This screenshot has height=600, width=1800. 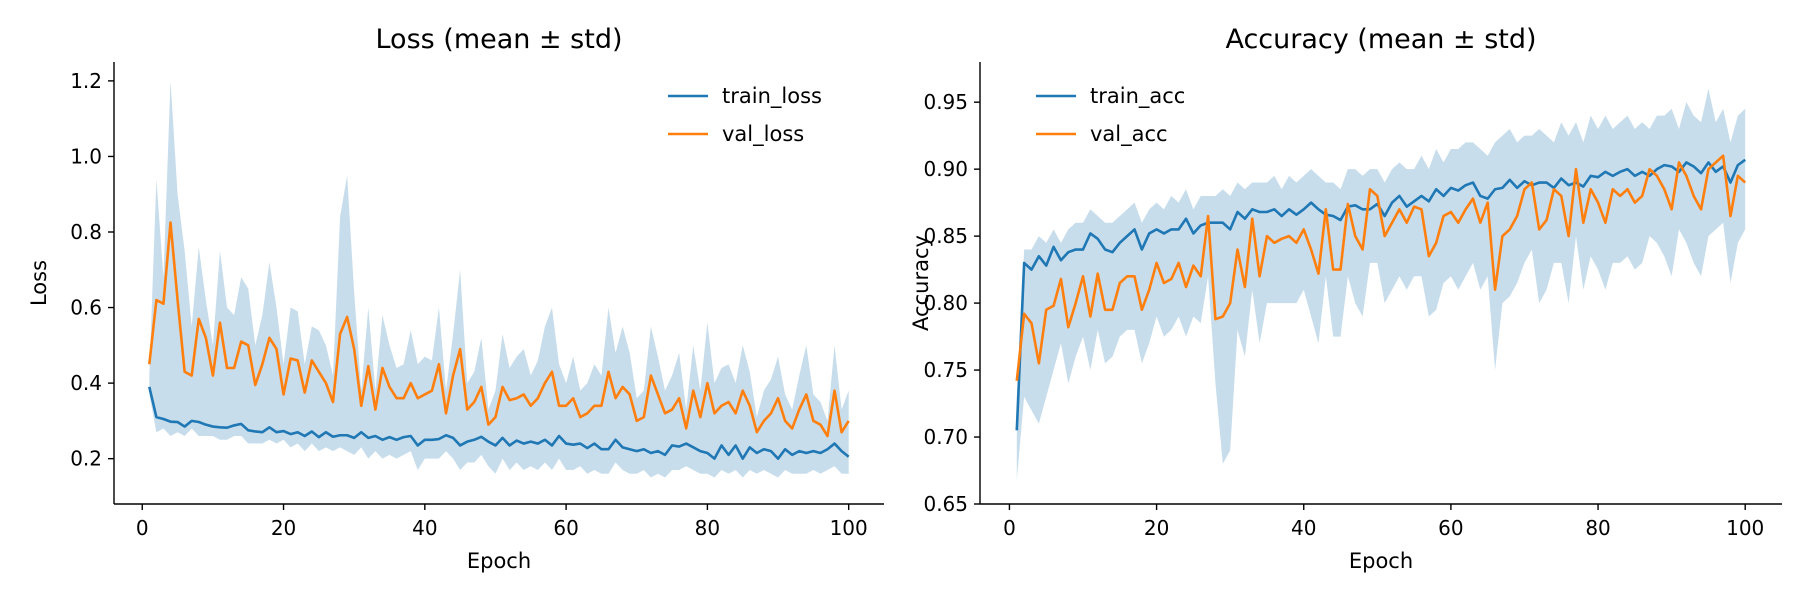 I want to click on accuracy-x-tick-label: 40, so click(x=1303, y=528).